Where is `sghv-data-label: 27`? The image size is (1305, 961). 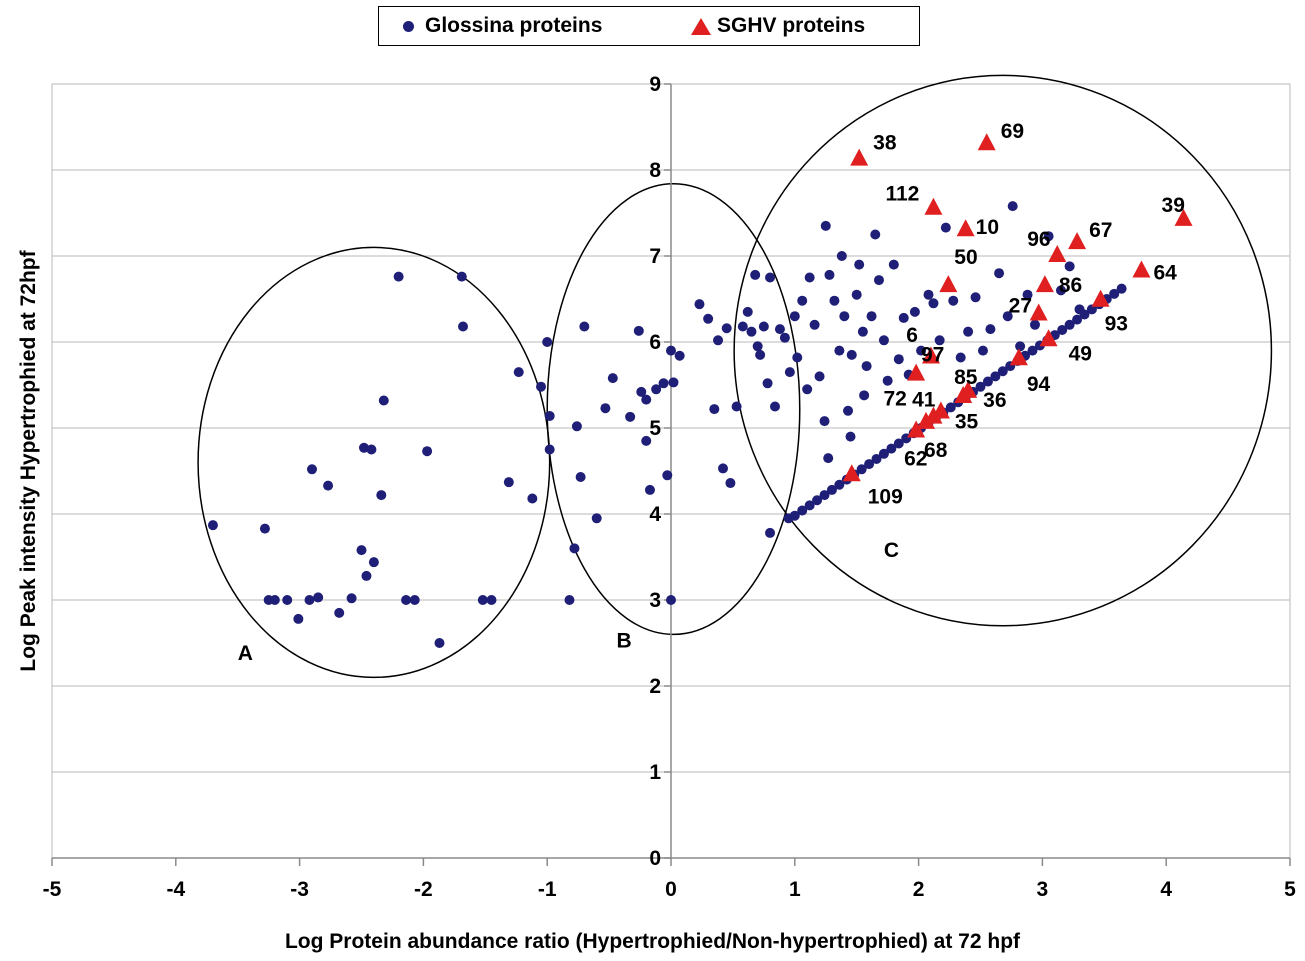 sghv-data-label: 27 is located at coordinates (1020, 305).